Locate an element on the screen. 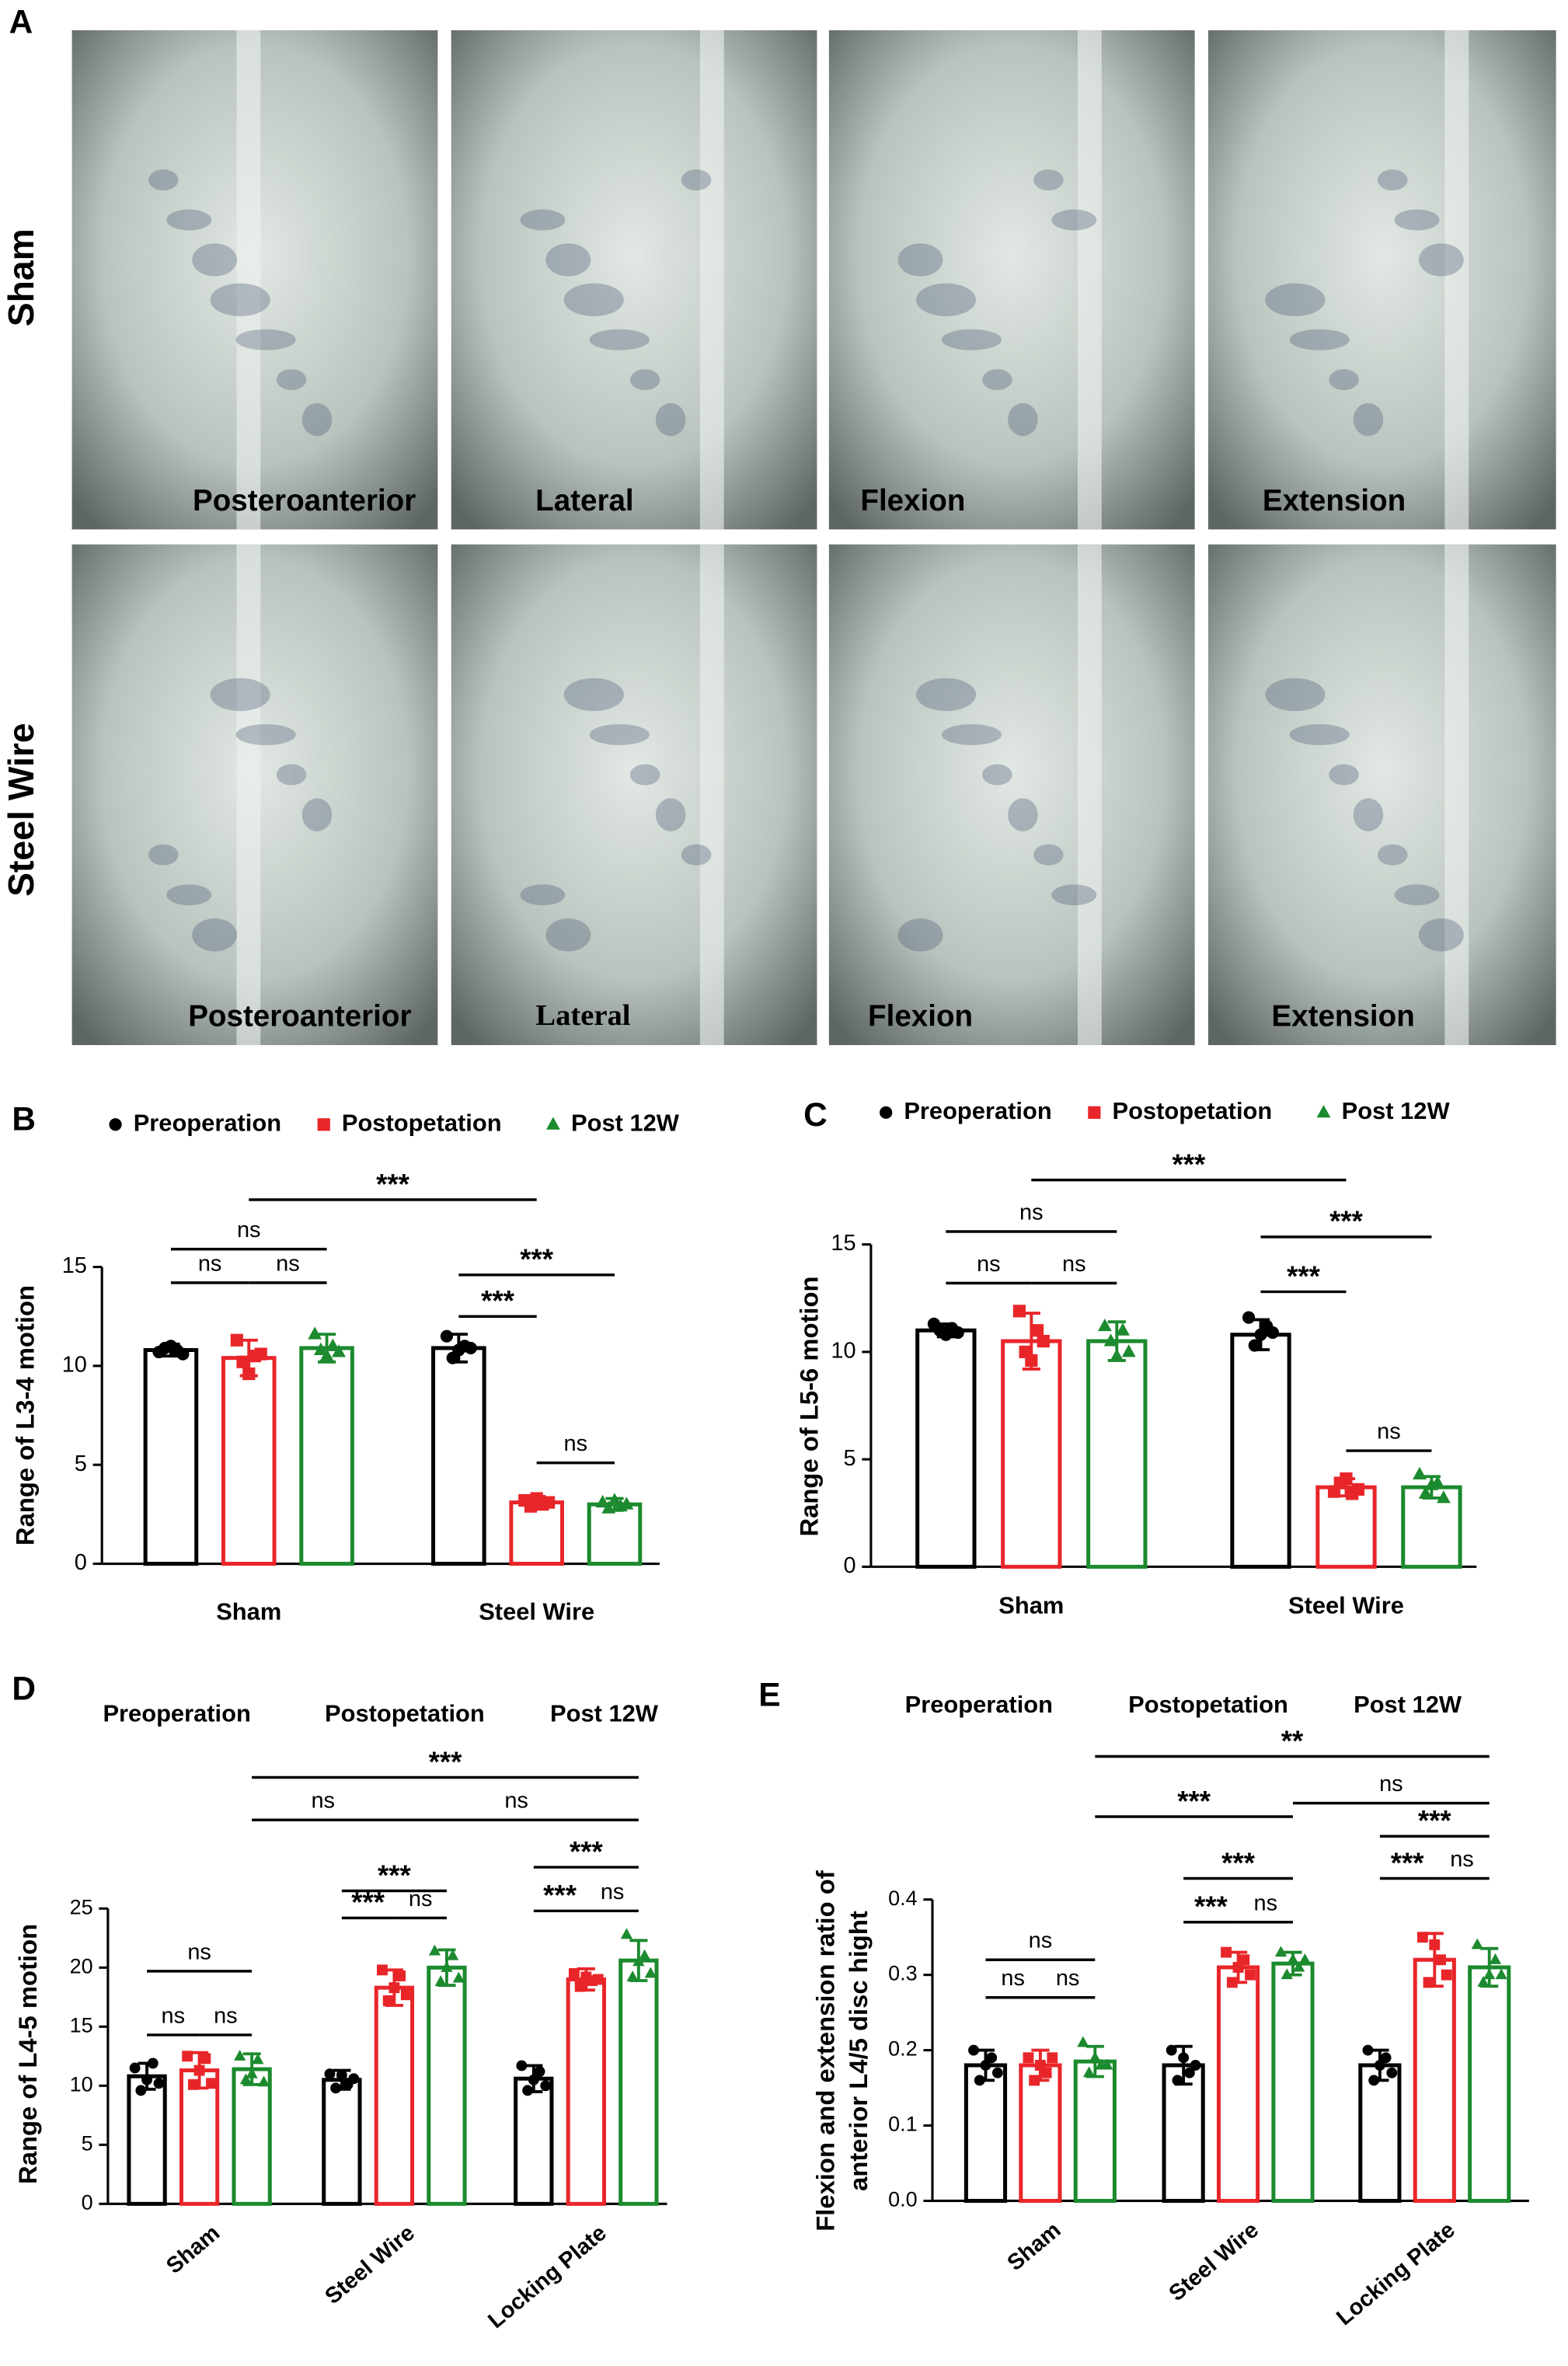  y-tick-label: 0.3 is located at coordinates (903, 1973).